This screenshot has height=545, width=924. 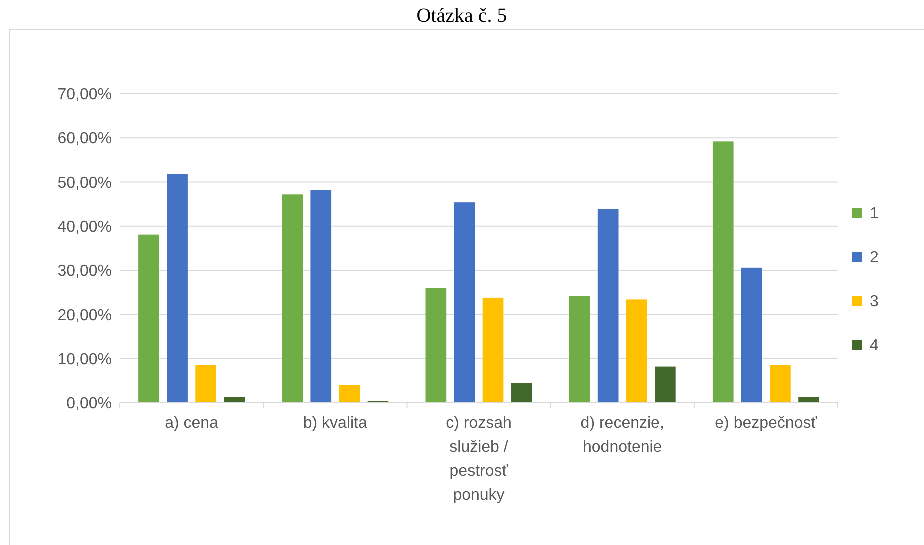 I want to click on legend-label: 1, so click(x=874, y=214).